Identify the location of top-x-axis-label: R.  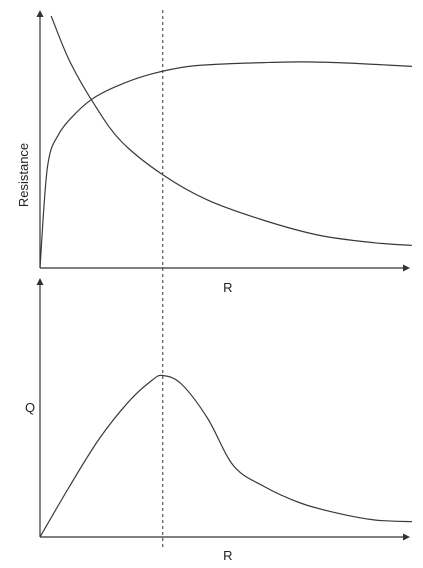
(227, 287).